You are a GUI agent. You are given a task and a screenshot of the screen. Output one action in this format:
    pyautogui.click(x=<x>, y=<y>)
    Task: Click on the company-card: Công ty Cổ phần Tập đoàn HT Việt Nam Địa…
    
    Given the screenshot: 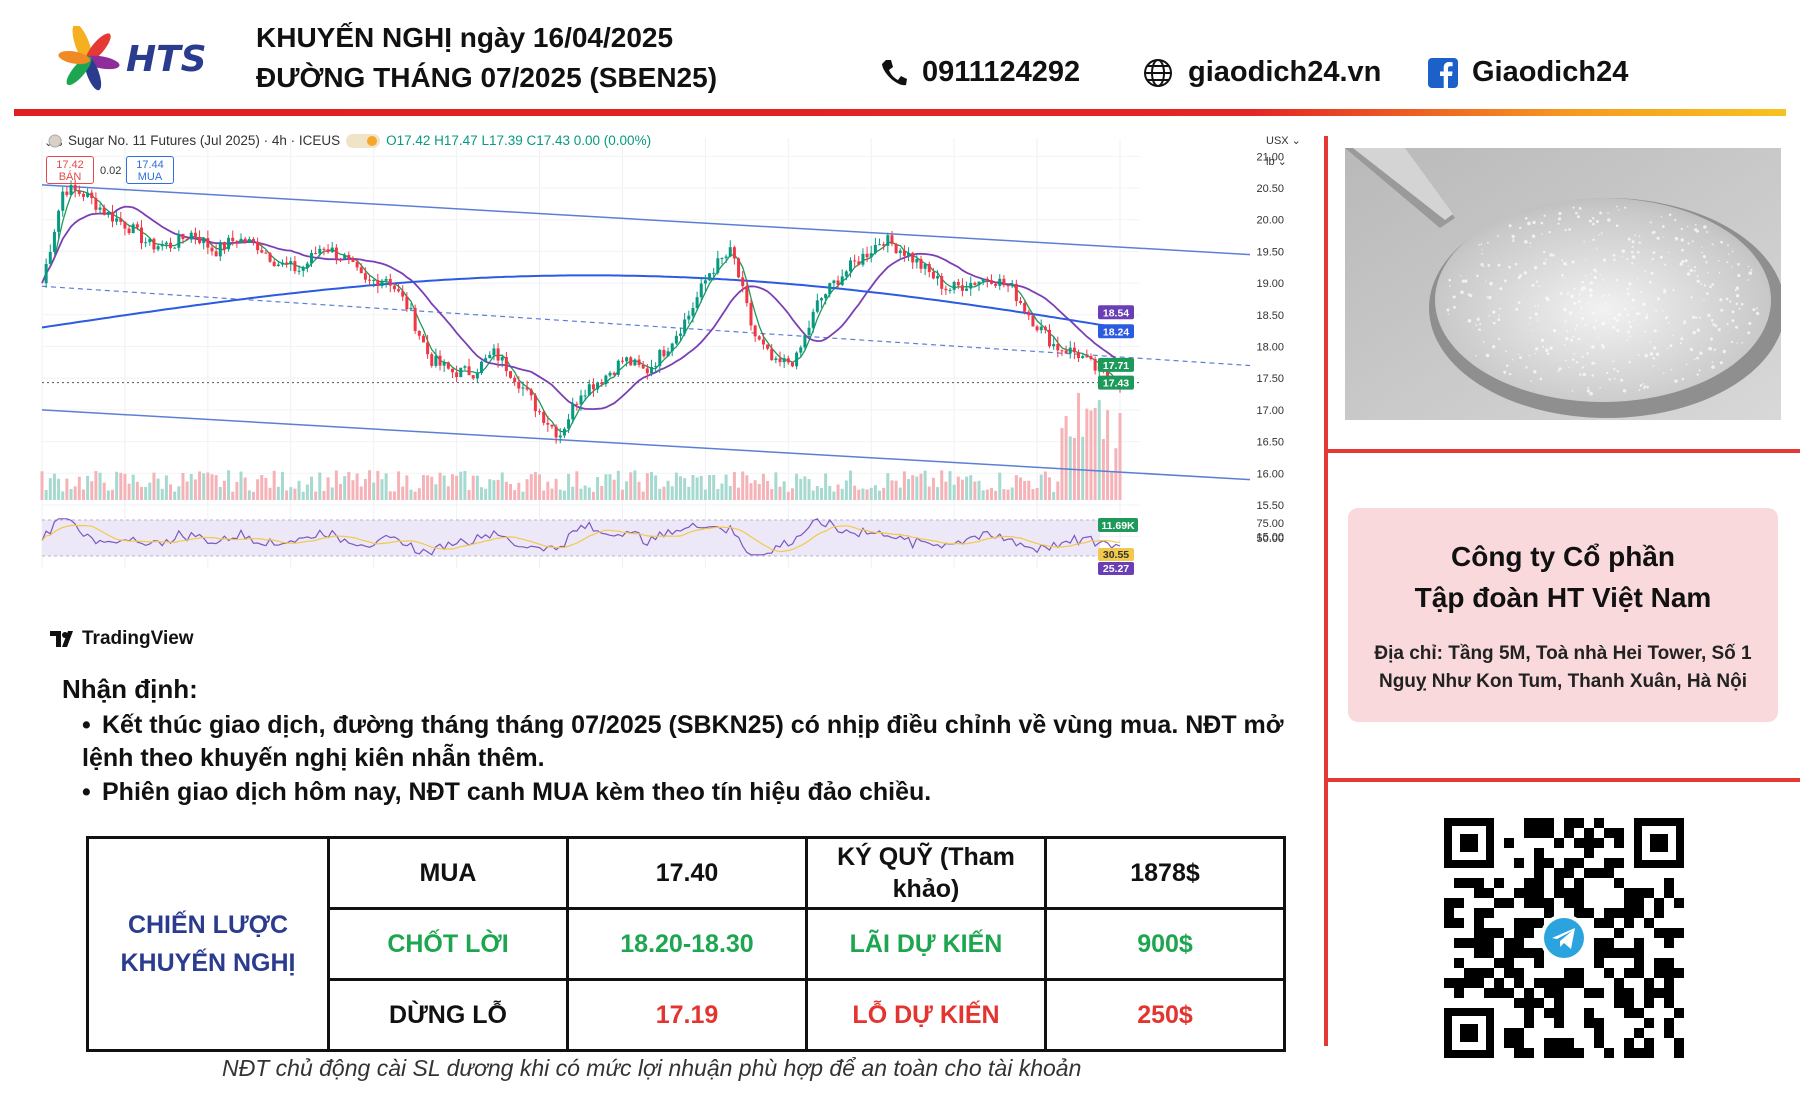 What is the action you would take?
    pyautogui.click(x=1563, y=615)
    